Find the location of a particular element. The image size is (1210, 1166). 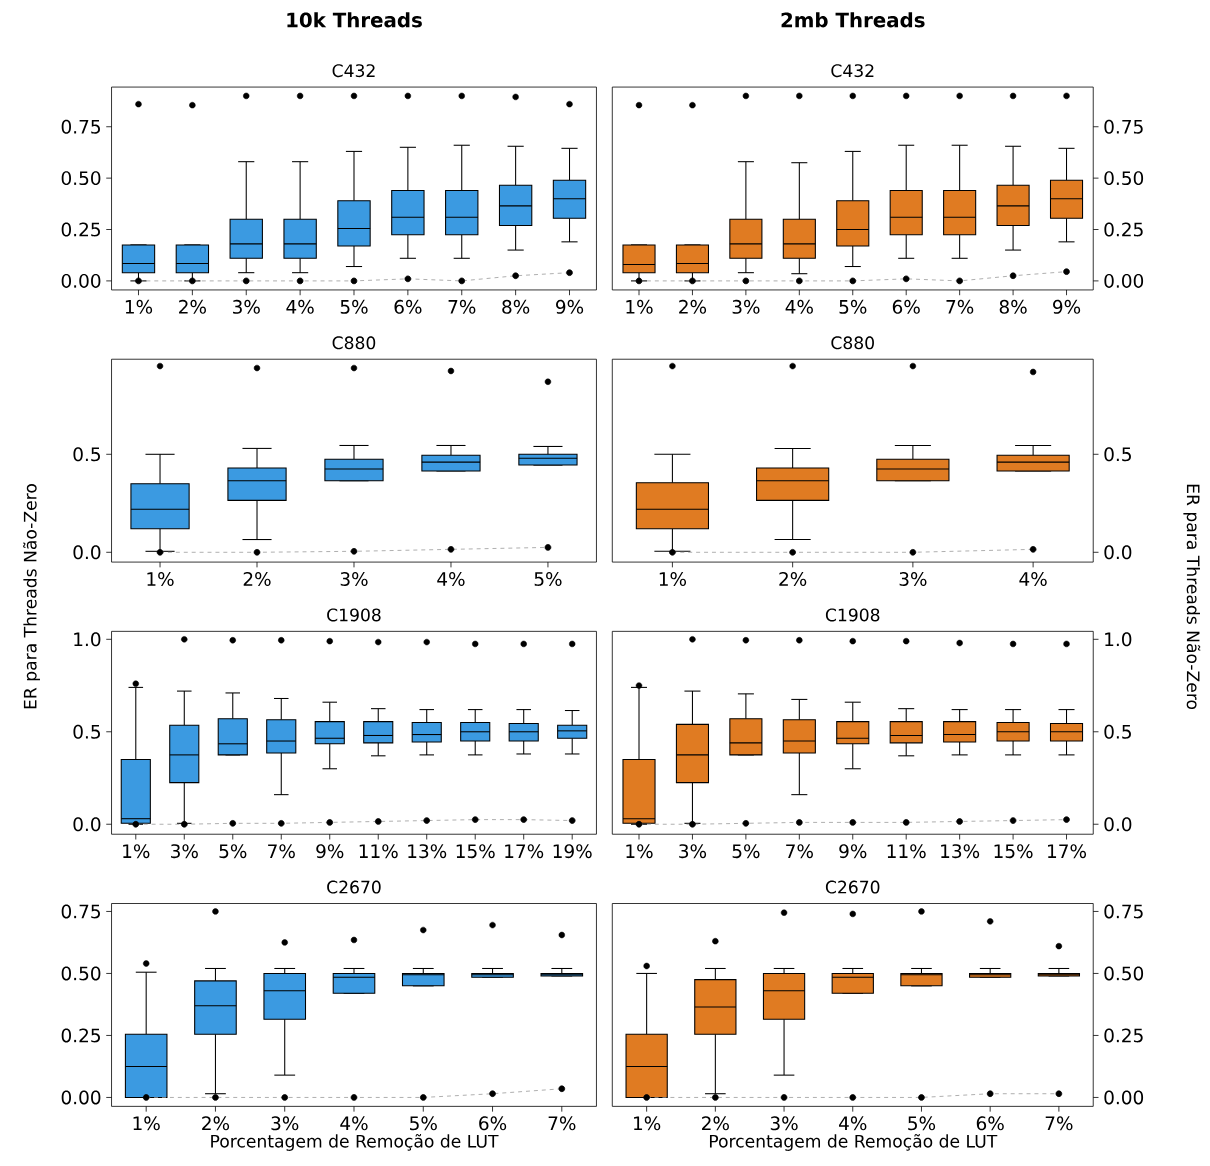

y-tick-label: 1.0 is located at coordinates (87, 639).